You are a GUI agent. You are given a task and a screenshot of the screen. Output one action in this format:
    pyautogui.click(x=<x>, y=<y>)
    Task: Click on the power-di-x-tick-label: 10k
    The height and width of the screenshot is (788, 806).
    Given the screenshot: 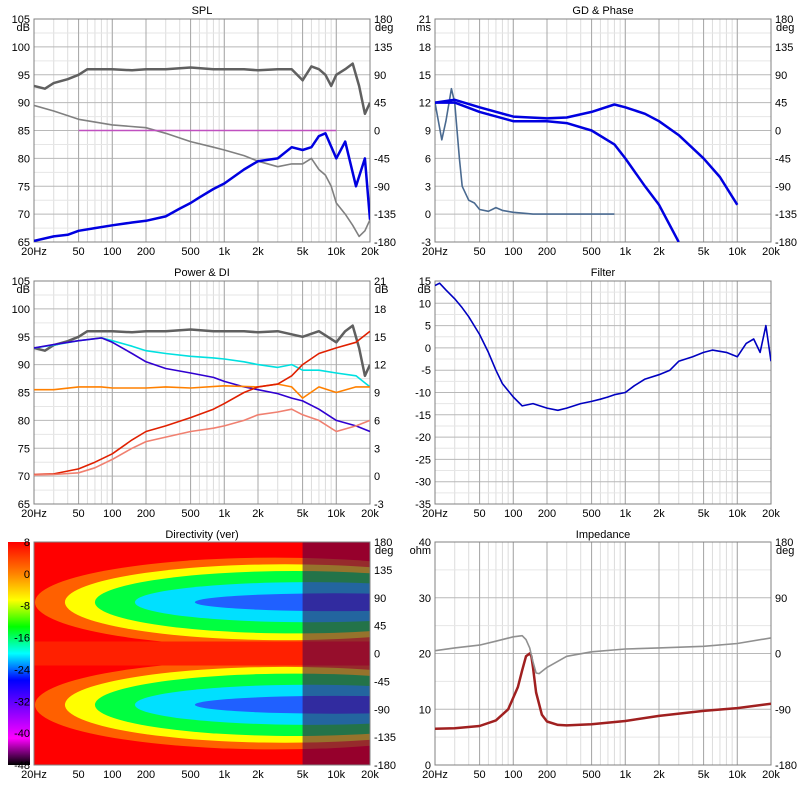 What is the action you would take?
    pyautogui.click(x=336, y=514)
    